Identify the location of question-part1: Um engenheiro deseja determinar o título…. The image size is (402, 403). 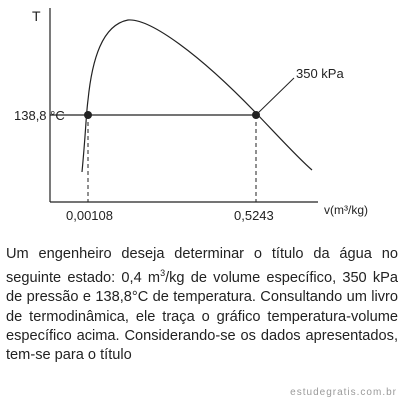
(202, 266).